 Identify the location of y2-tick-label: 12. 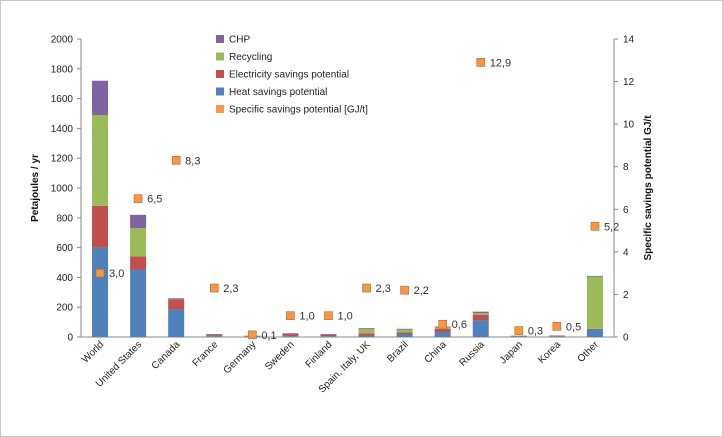
(629, 82).